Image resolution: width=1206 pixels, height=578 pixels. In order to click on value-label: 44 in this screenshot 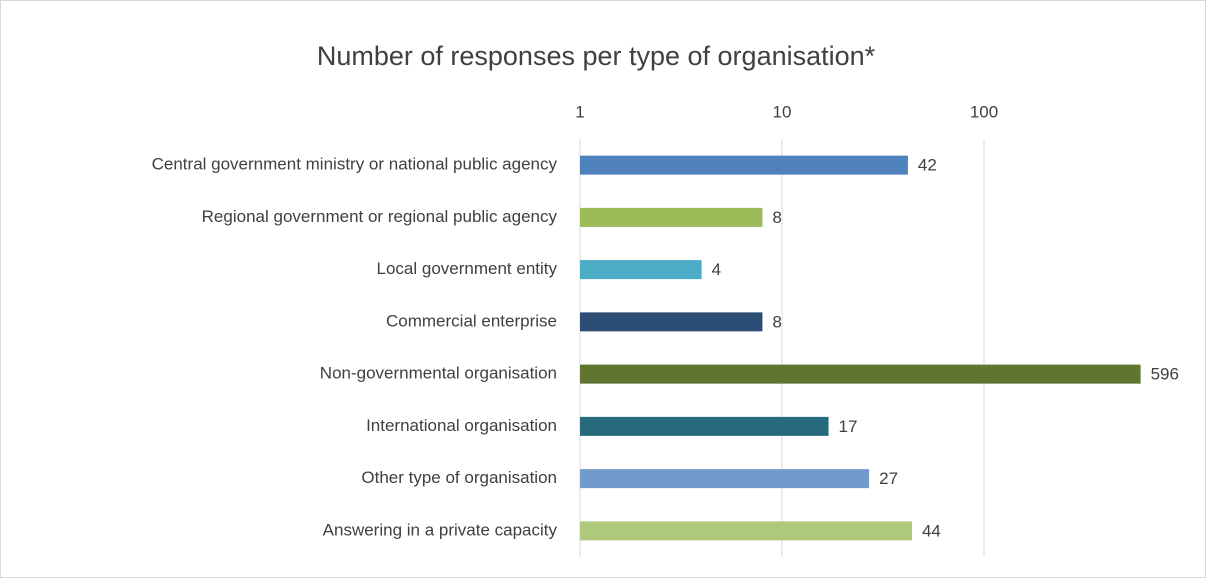, I will do `click(931, 530)`.